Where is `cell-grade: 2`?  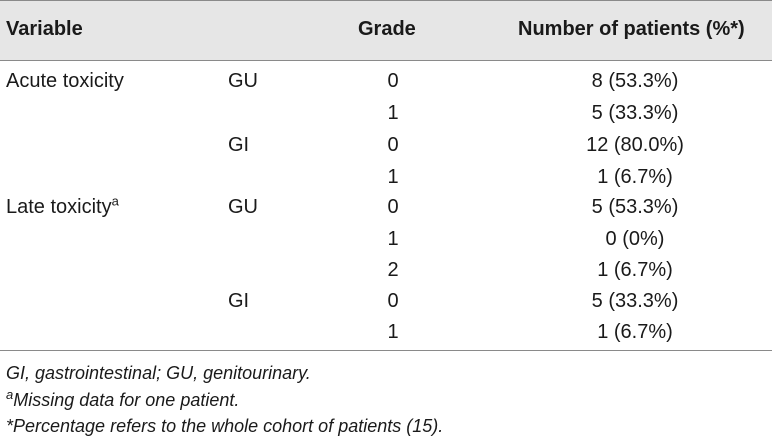
cell-grade: 2 is located at coordinates (393, 270).